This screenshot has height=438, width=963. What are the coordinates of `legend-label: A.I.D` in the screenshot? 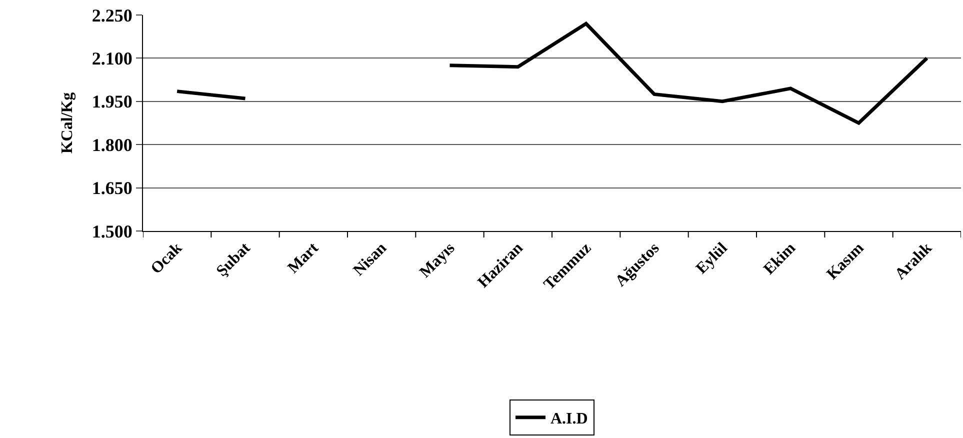 It's located at (569, 419).